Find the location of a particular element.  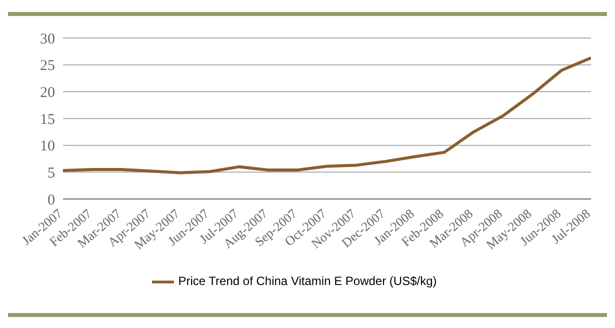

y-tick-label: 30 is located at coordinates (47, 39).